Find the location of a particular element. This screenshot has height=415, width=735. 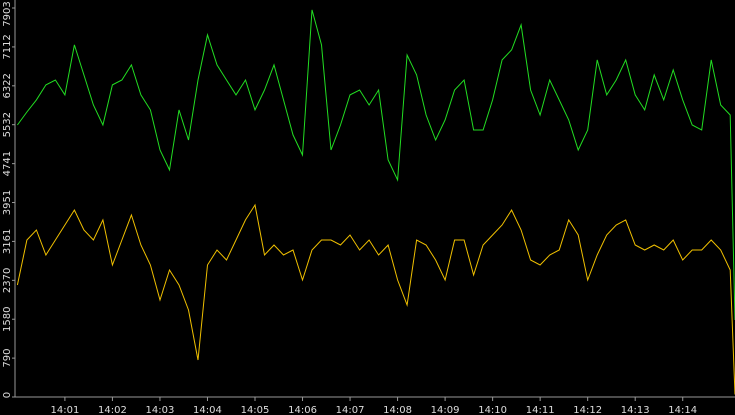

x-tick-label: 14:07 is located at coordinates (350, 410).